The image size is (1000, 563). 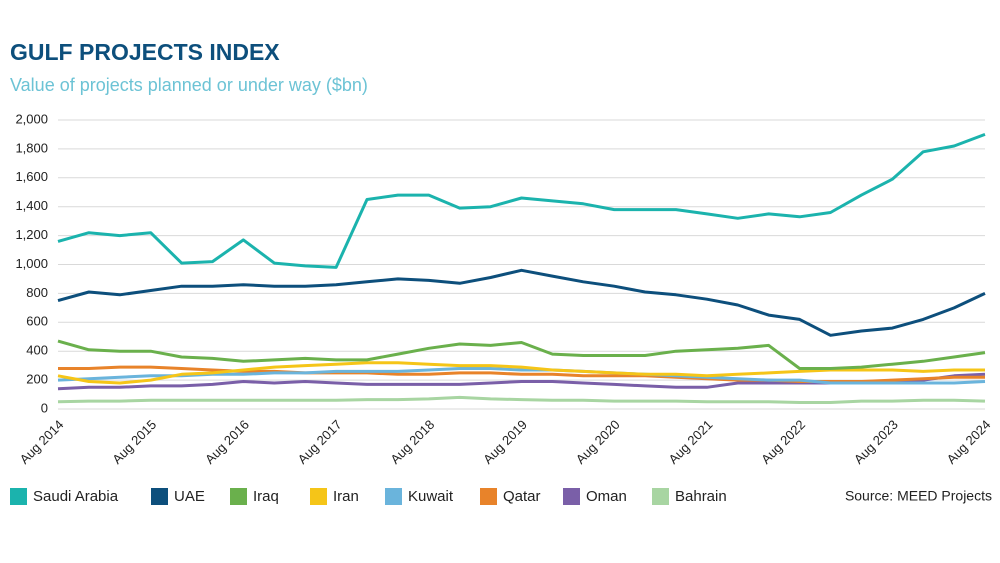 What do you see at coordinates (31, 118) in the screenshot?
I see `y-tick-label: 2,000` at bounding box center [31, 118].